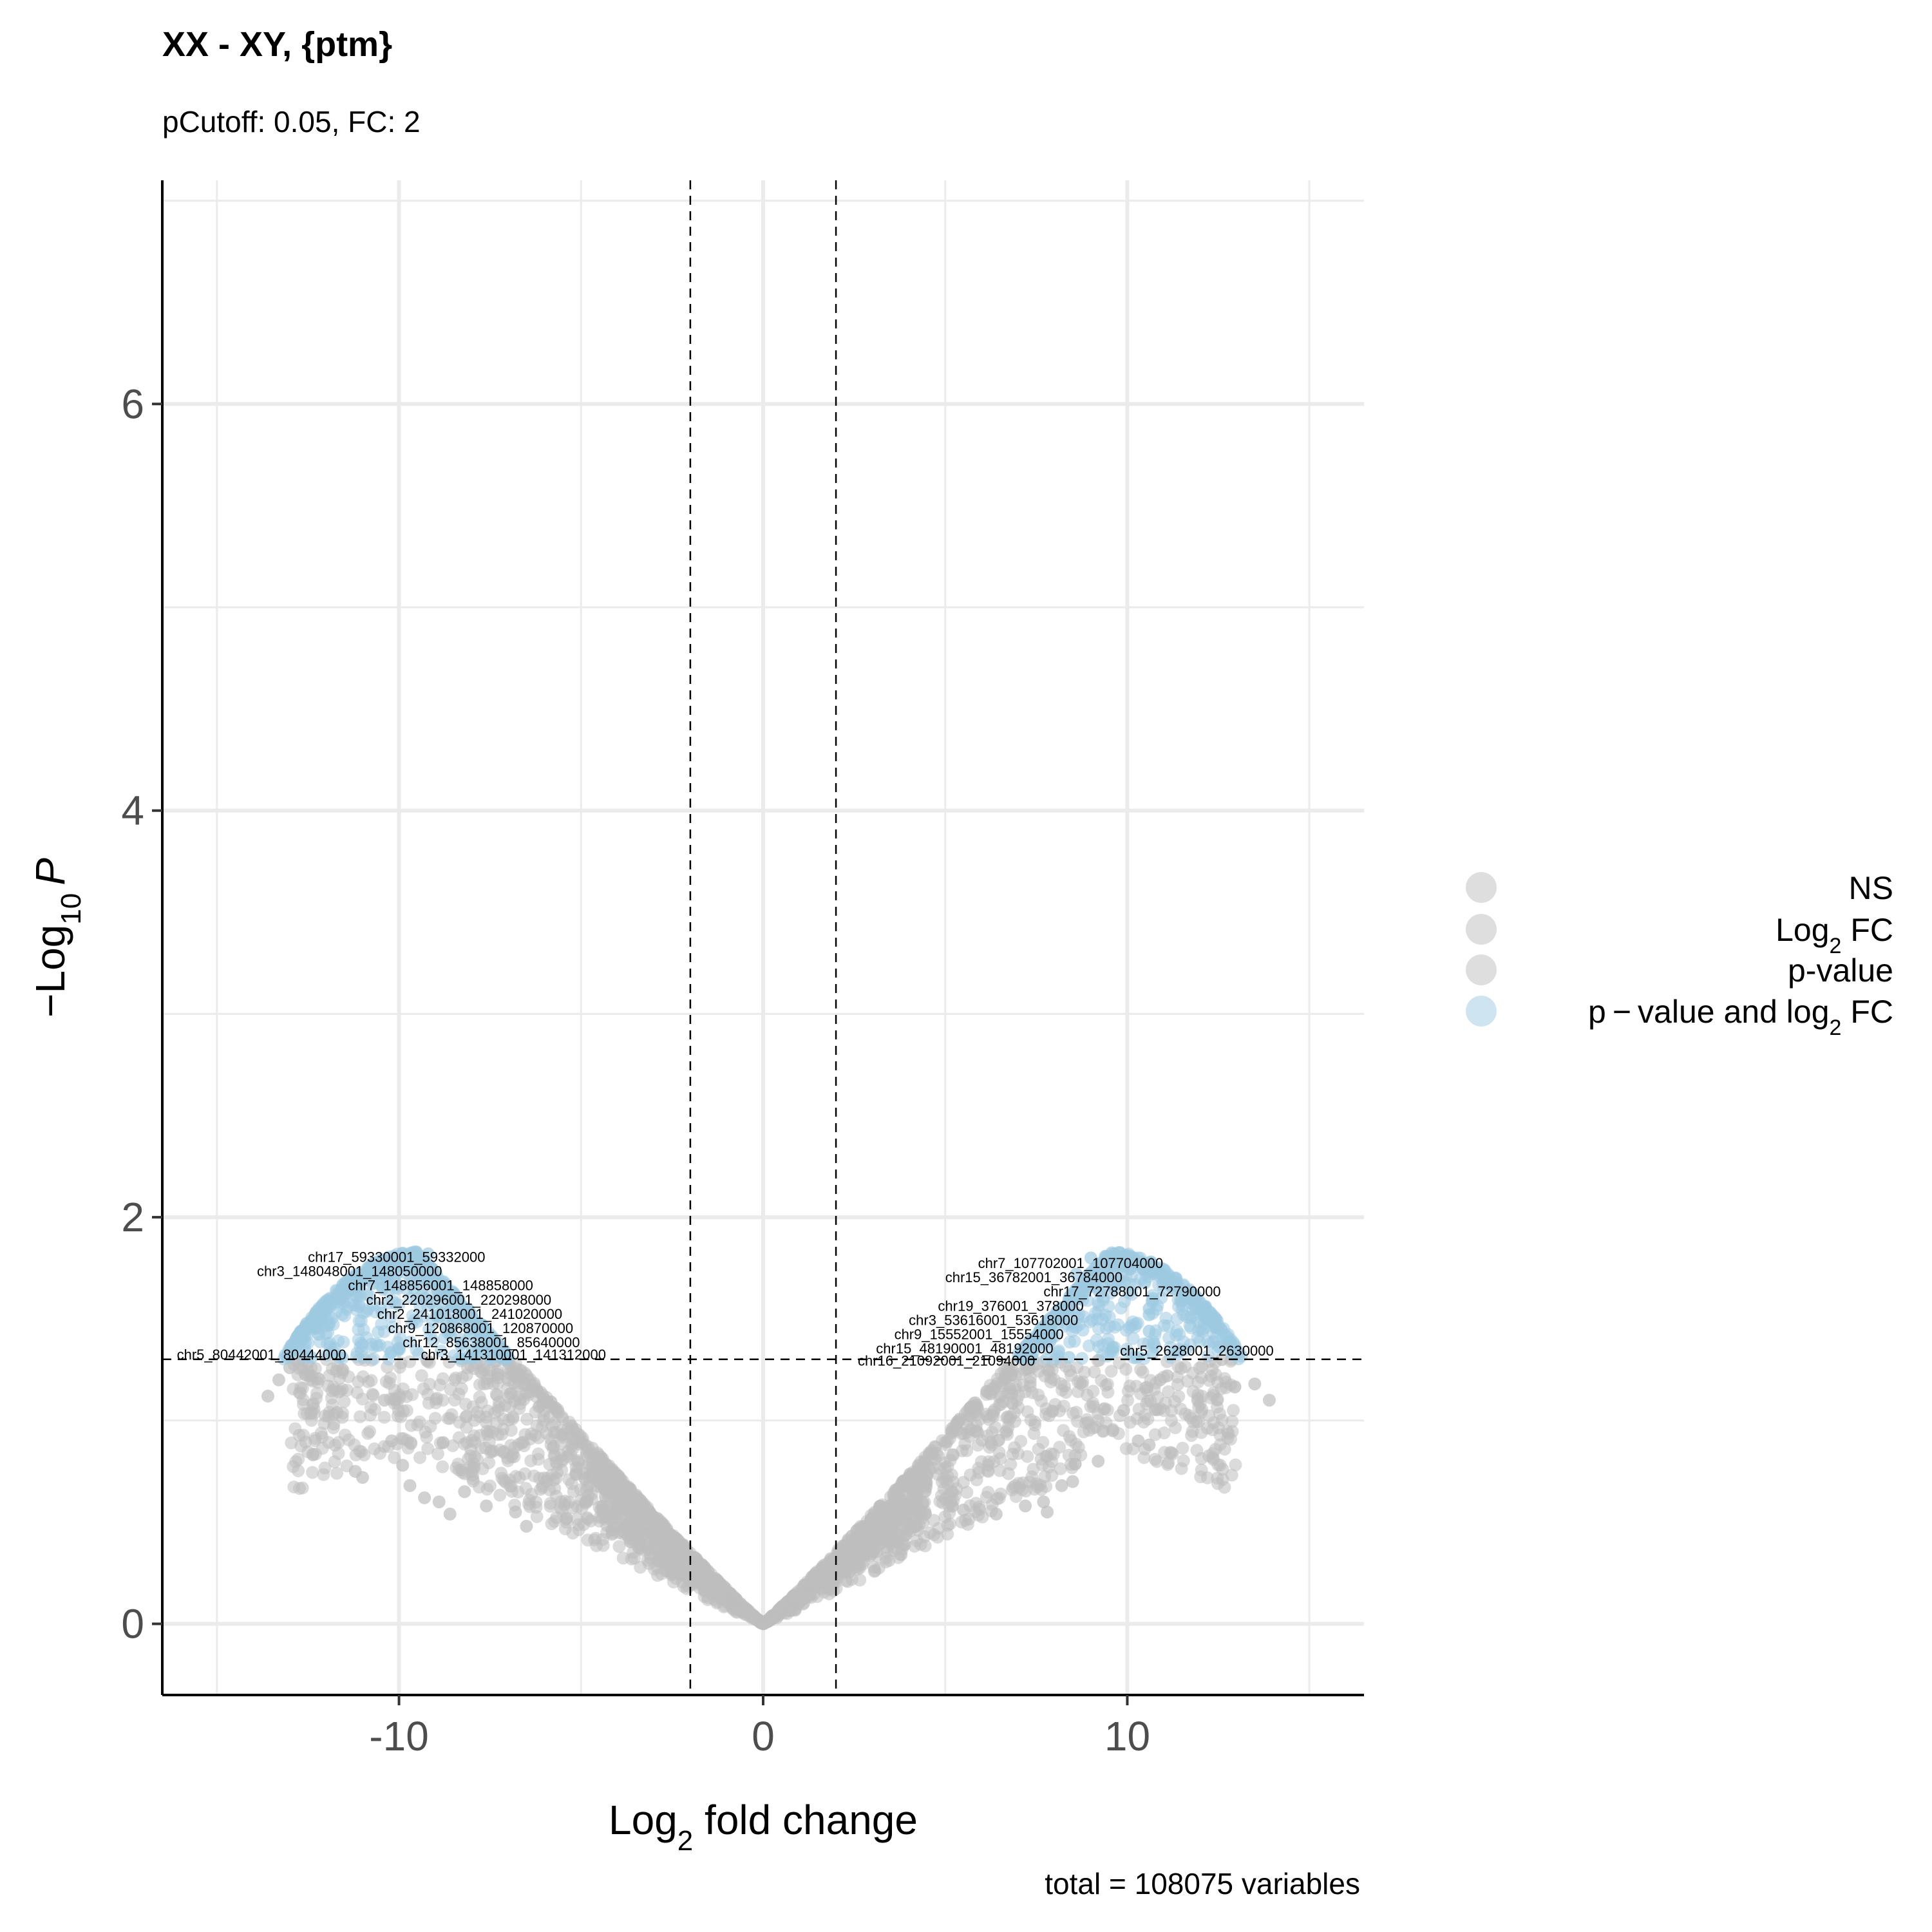  What do you see at coordinates (1149, 1331) in the screenshot?
I see `labeled-point` at bounding box center [1149, 1331].